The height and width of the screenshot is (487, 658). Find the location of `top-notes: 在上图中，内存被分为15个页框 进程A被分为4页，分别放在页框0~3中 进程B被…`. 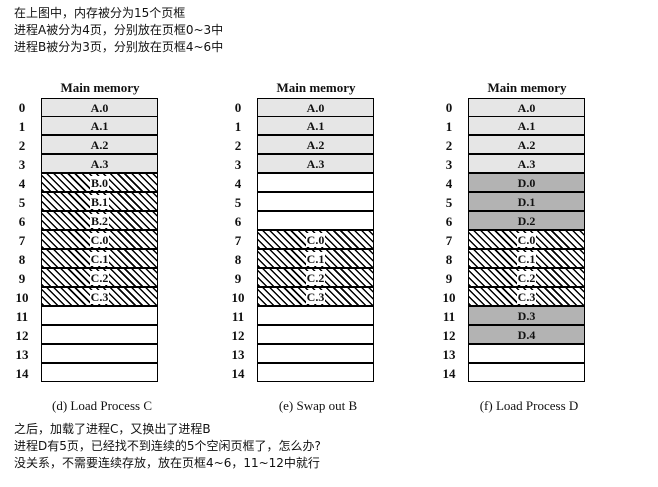

top-notes: 在上图中，内存被分为15个页框 进程A被分为4页，分别放在页框0~3中 进程B被… is located at coordinates (118, 30).